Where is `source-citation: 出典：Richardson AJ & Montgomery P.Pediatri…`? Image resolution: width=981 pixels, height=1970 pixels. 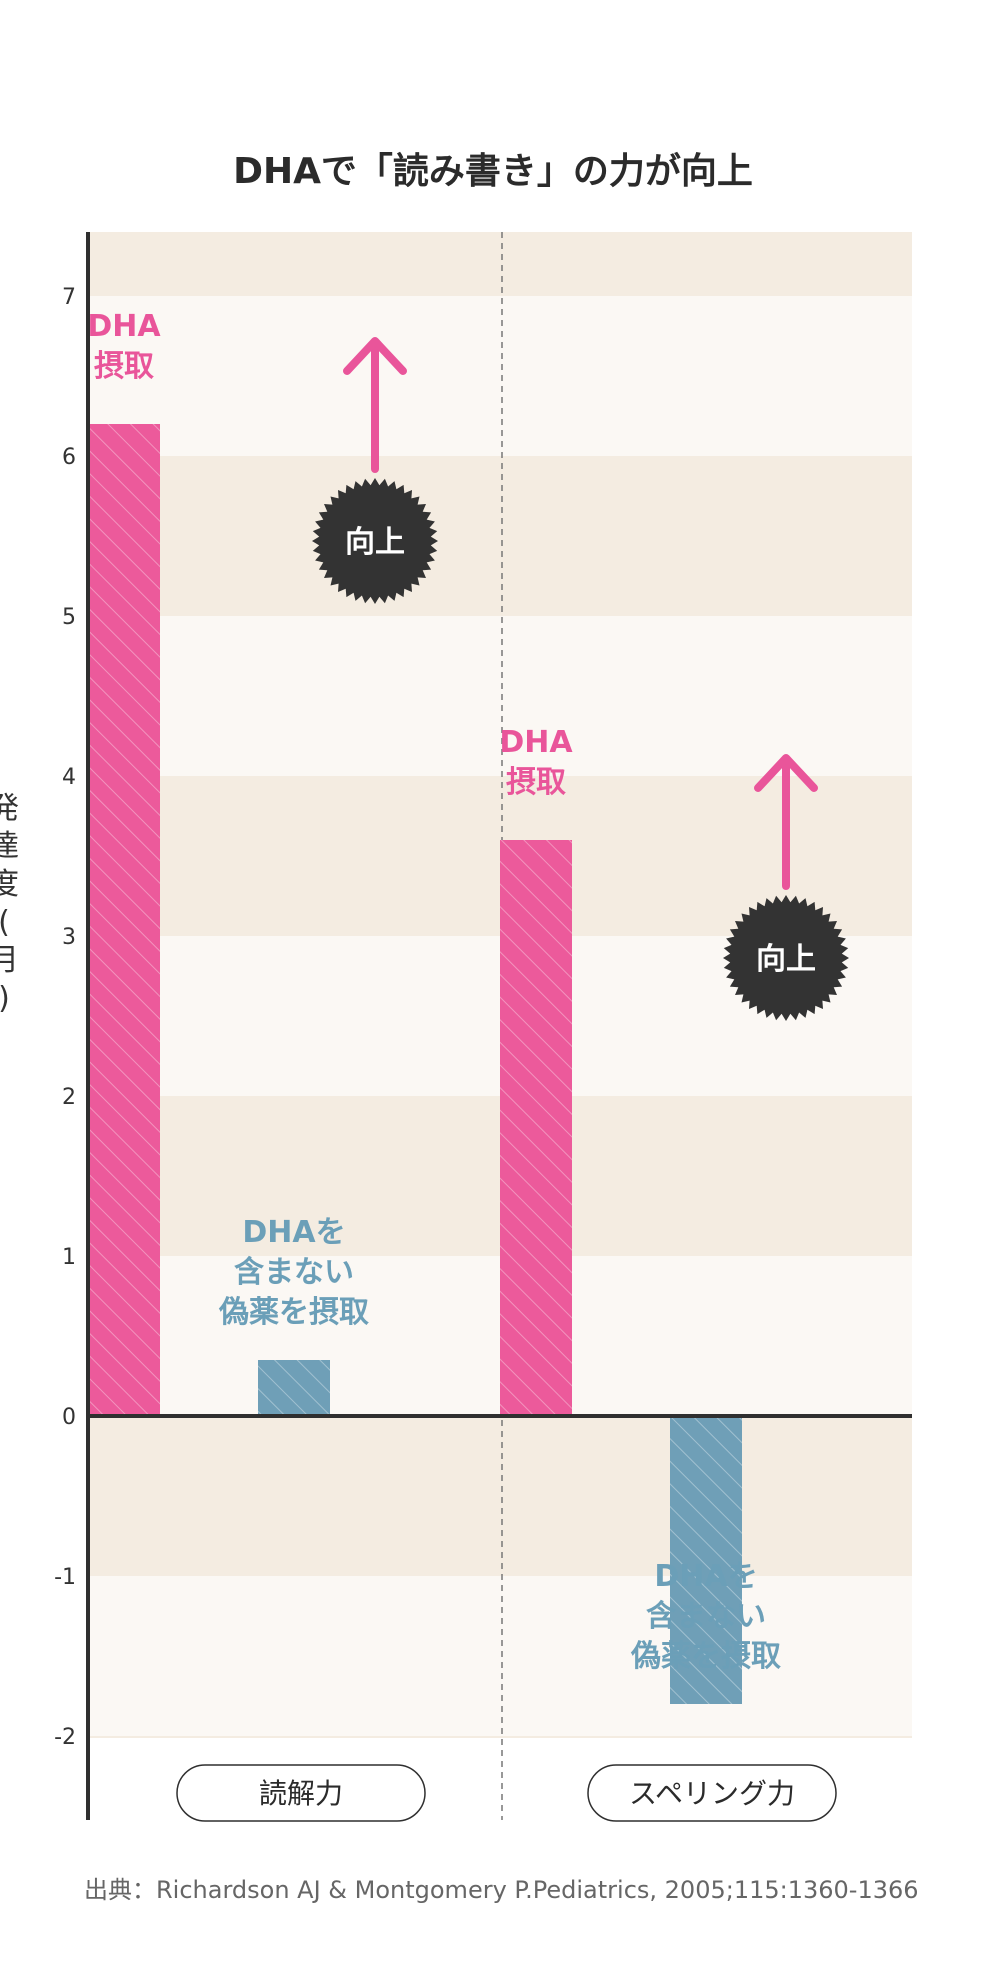
source-citation: 出典：Richardson AJ & Montgomery P.Pediatri… is located at coordinates (501, 1890).